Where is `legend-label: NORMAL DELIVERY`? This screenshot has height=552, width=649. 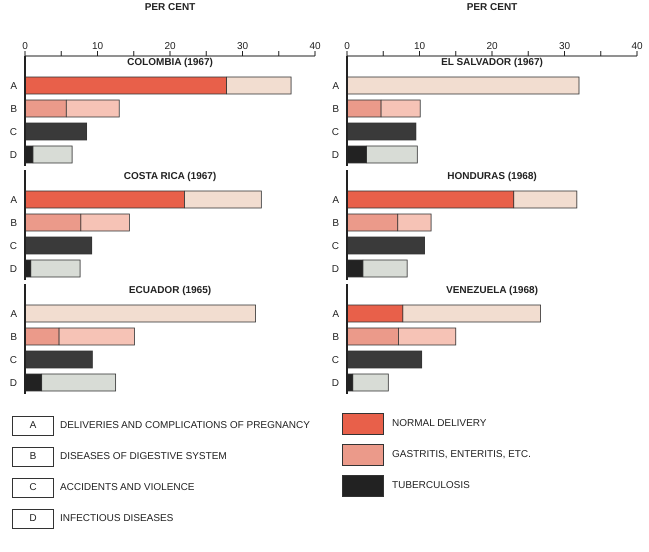 legend-label: NORMAL DELIVERY is located at coordinates (439, 423).